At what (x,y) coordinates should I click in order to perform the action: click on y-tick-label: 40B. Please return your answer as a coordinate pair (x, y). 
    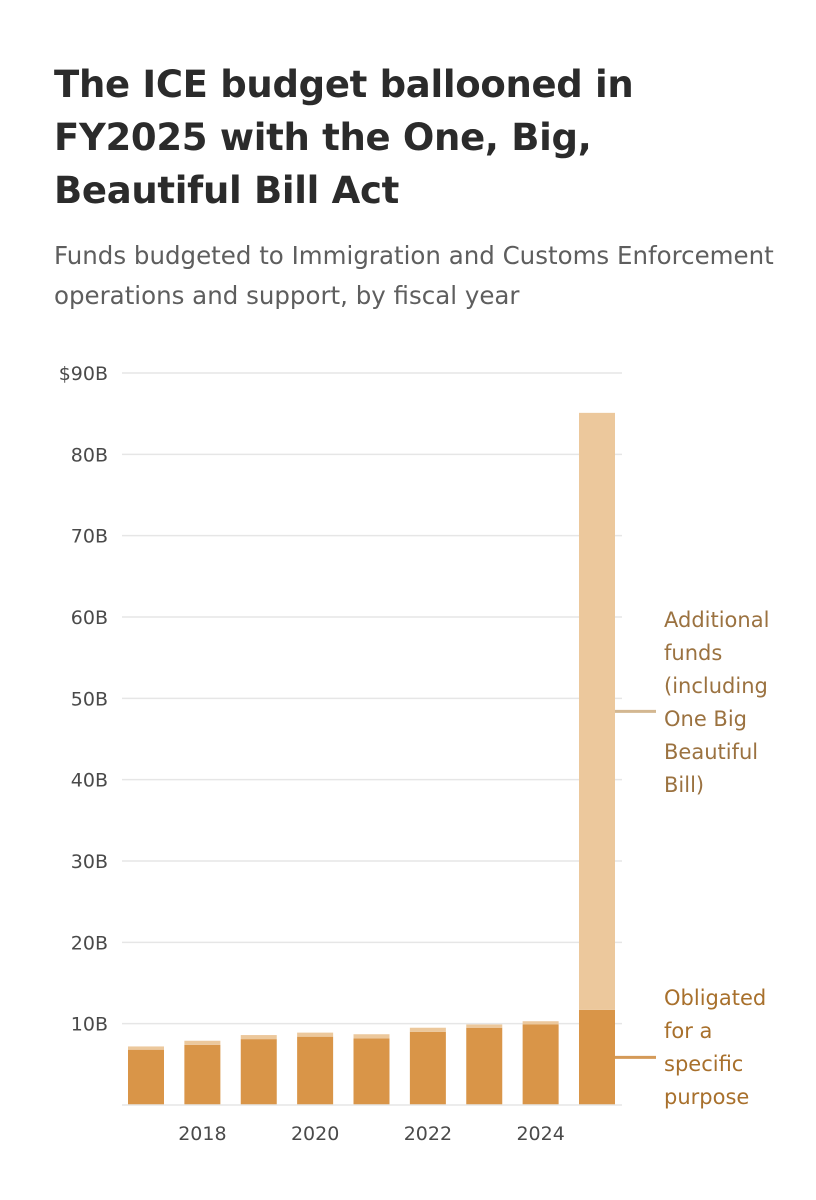
    Looking at the image, I should click on (89, 781).